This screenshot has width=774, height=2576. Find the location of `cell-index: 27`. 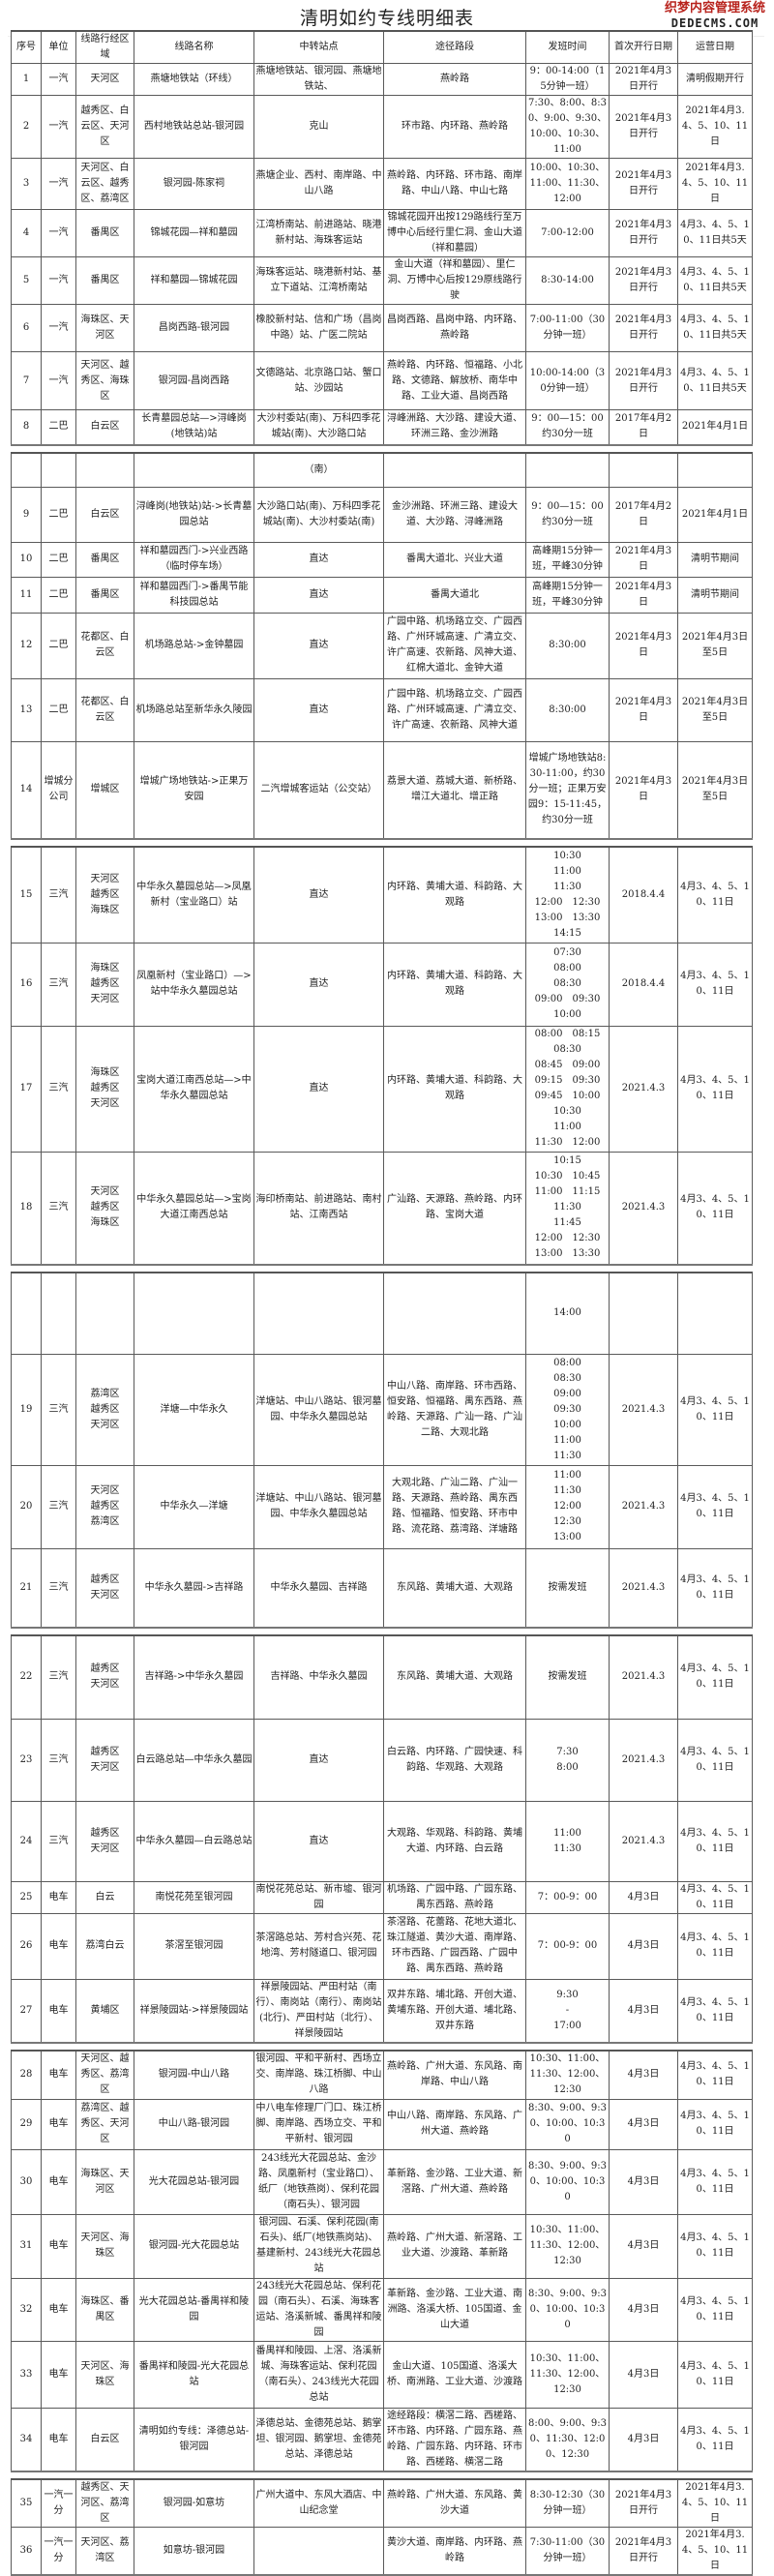

cell-index: 27 is located at coordinates (26, 2011).